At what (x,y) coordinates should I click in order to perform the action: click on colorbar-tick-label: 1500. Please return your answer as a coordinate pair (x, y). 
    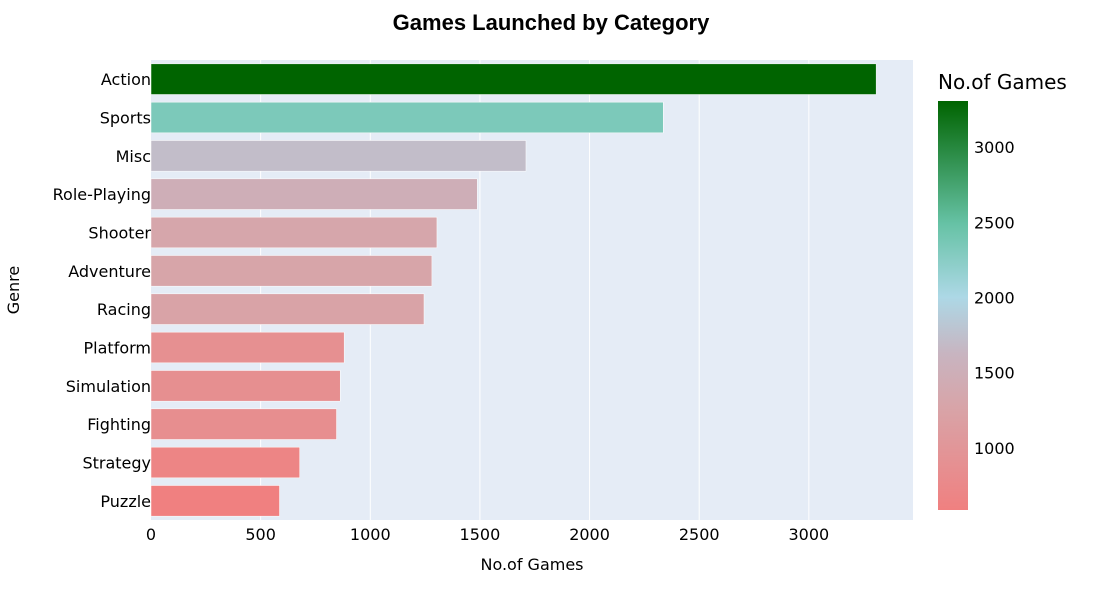
    Looking at the image, I should click on (994, 373).